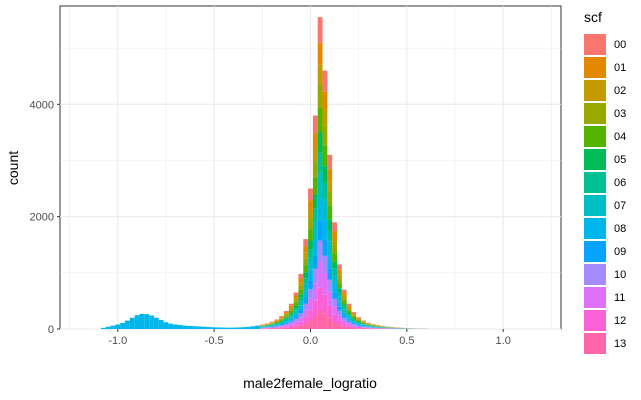 Image resolution: width=641 pixels, height=400 pixels. I want to click on x-tick-label: 1.0, so click(503, 341).